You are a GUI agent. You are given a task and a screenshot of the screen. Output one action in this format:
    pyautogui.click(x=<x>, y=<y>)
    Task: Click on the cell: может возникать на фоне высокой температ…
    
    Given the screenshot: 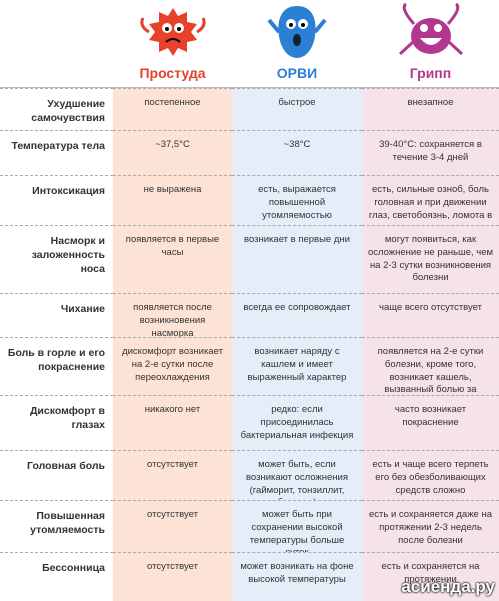 What is the action you would take?
    pyautogui.click(x=297, y=576)
    